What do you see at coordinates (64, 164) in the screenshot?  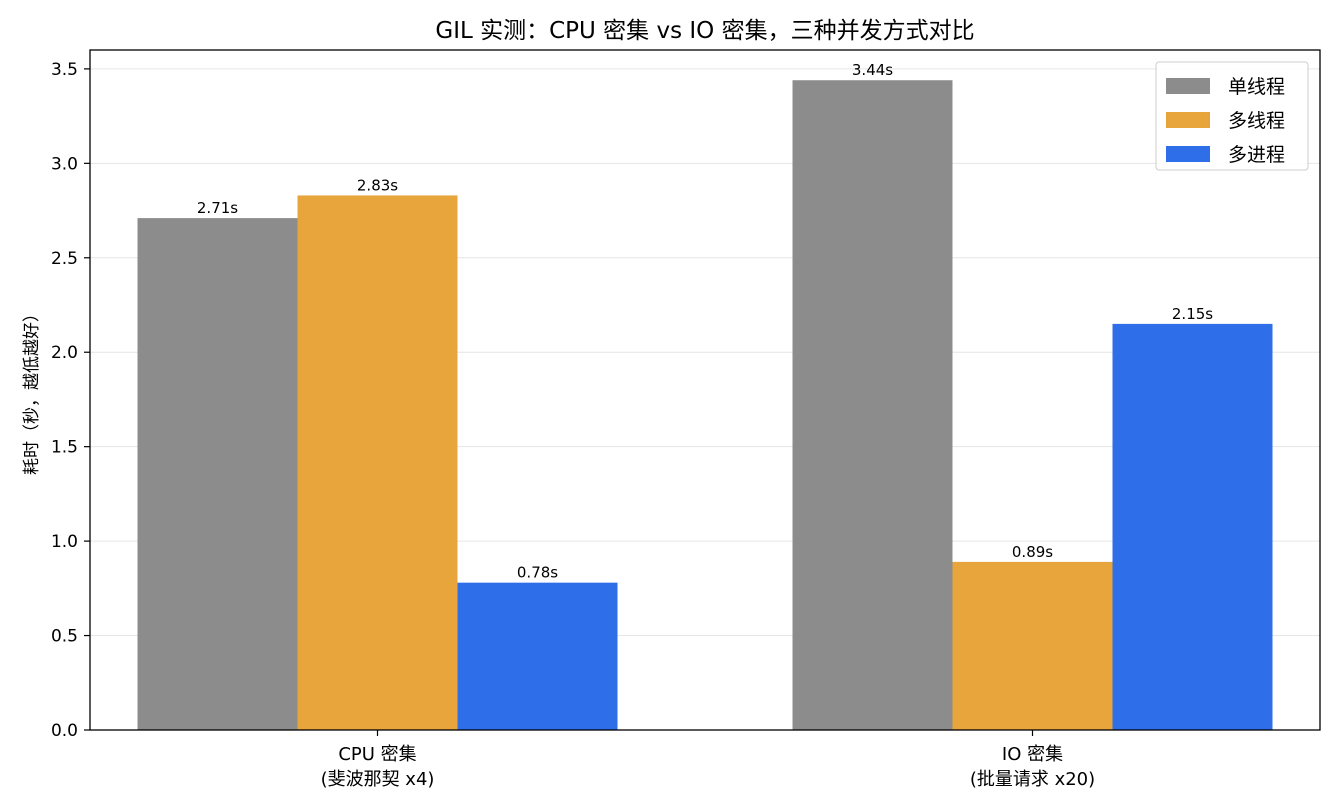 I see `y-tick-label: 3.0` at bounding box center [64, 164].